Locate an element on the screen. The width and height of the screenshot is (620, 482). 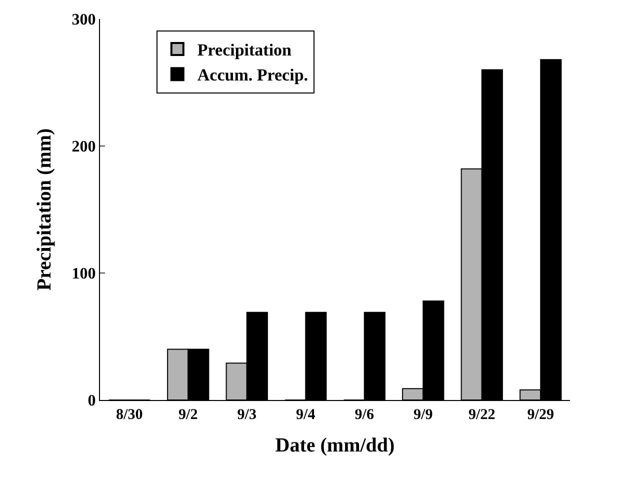
y-axis-title: Precipitation (mm) is located at coordinates (44, 209).